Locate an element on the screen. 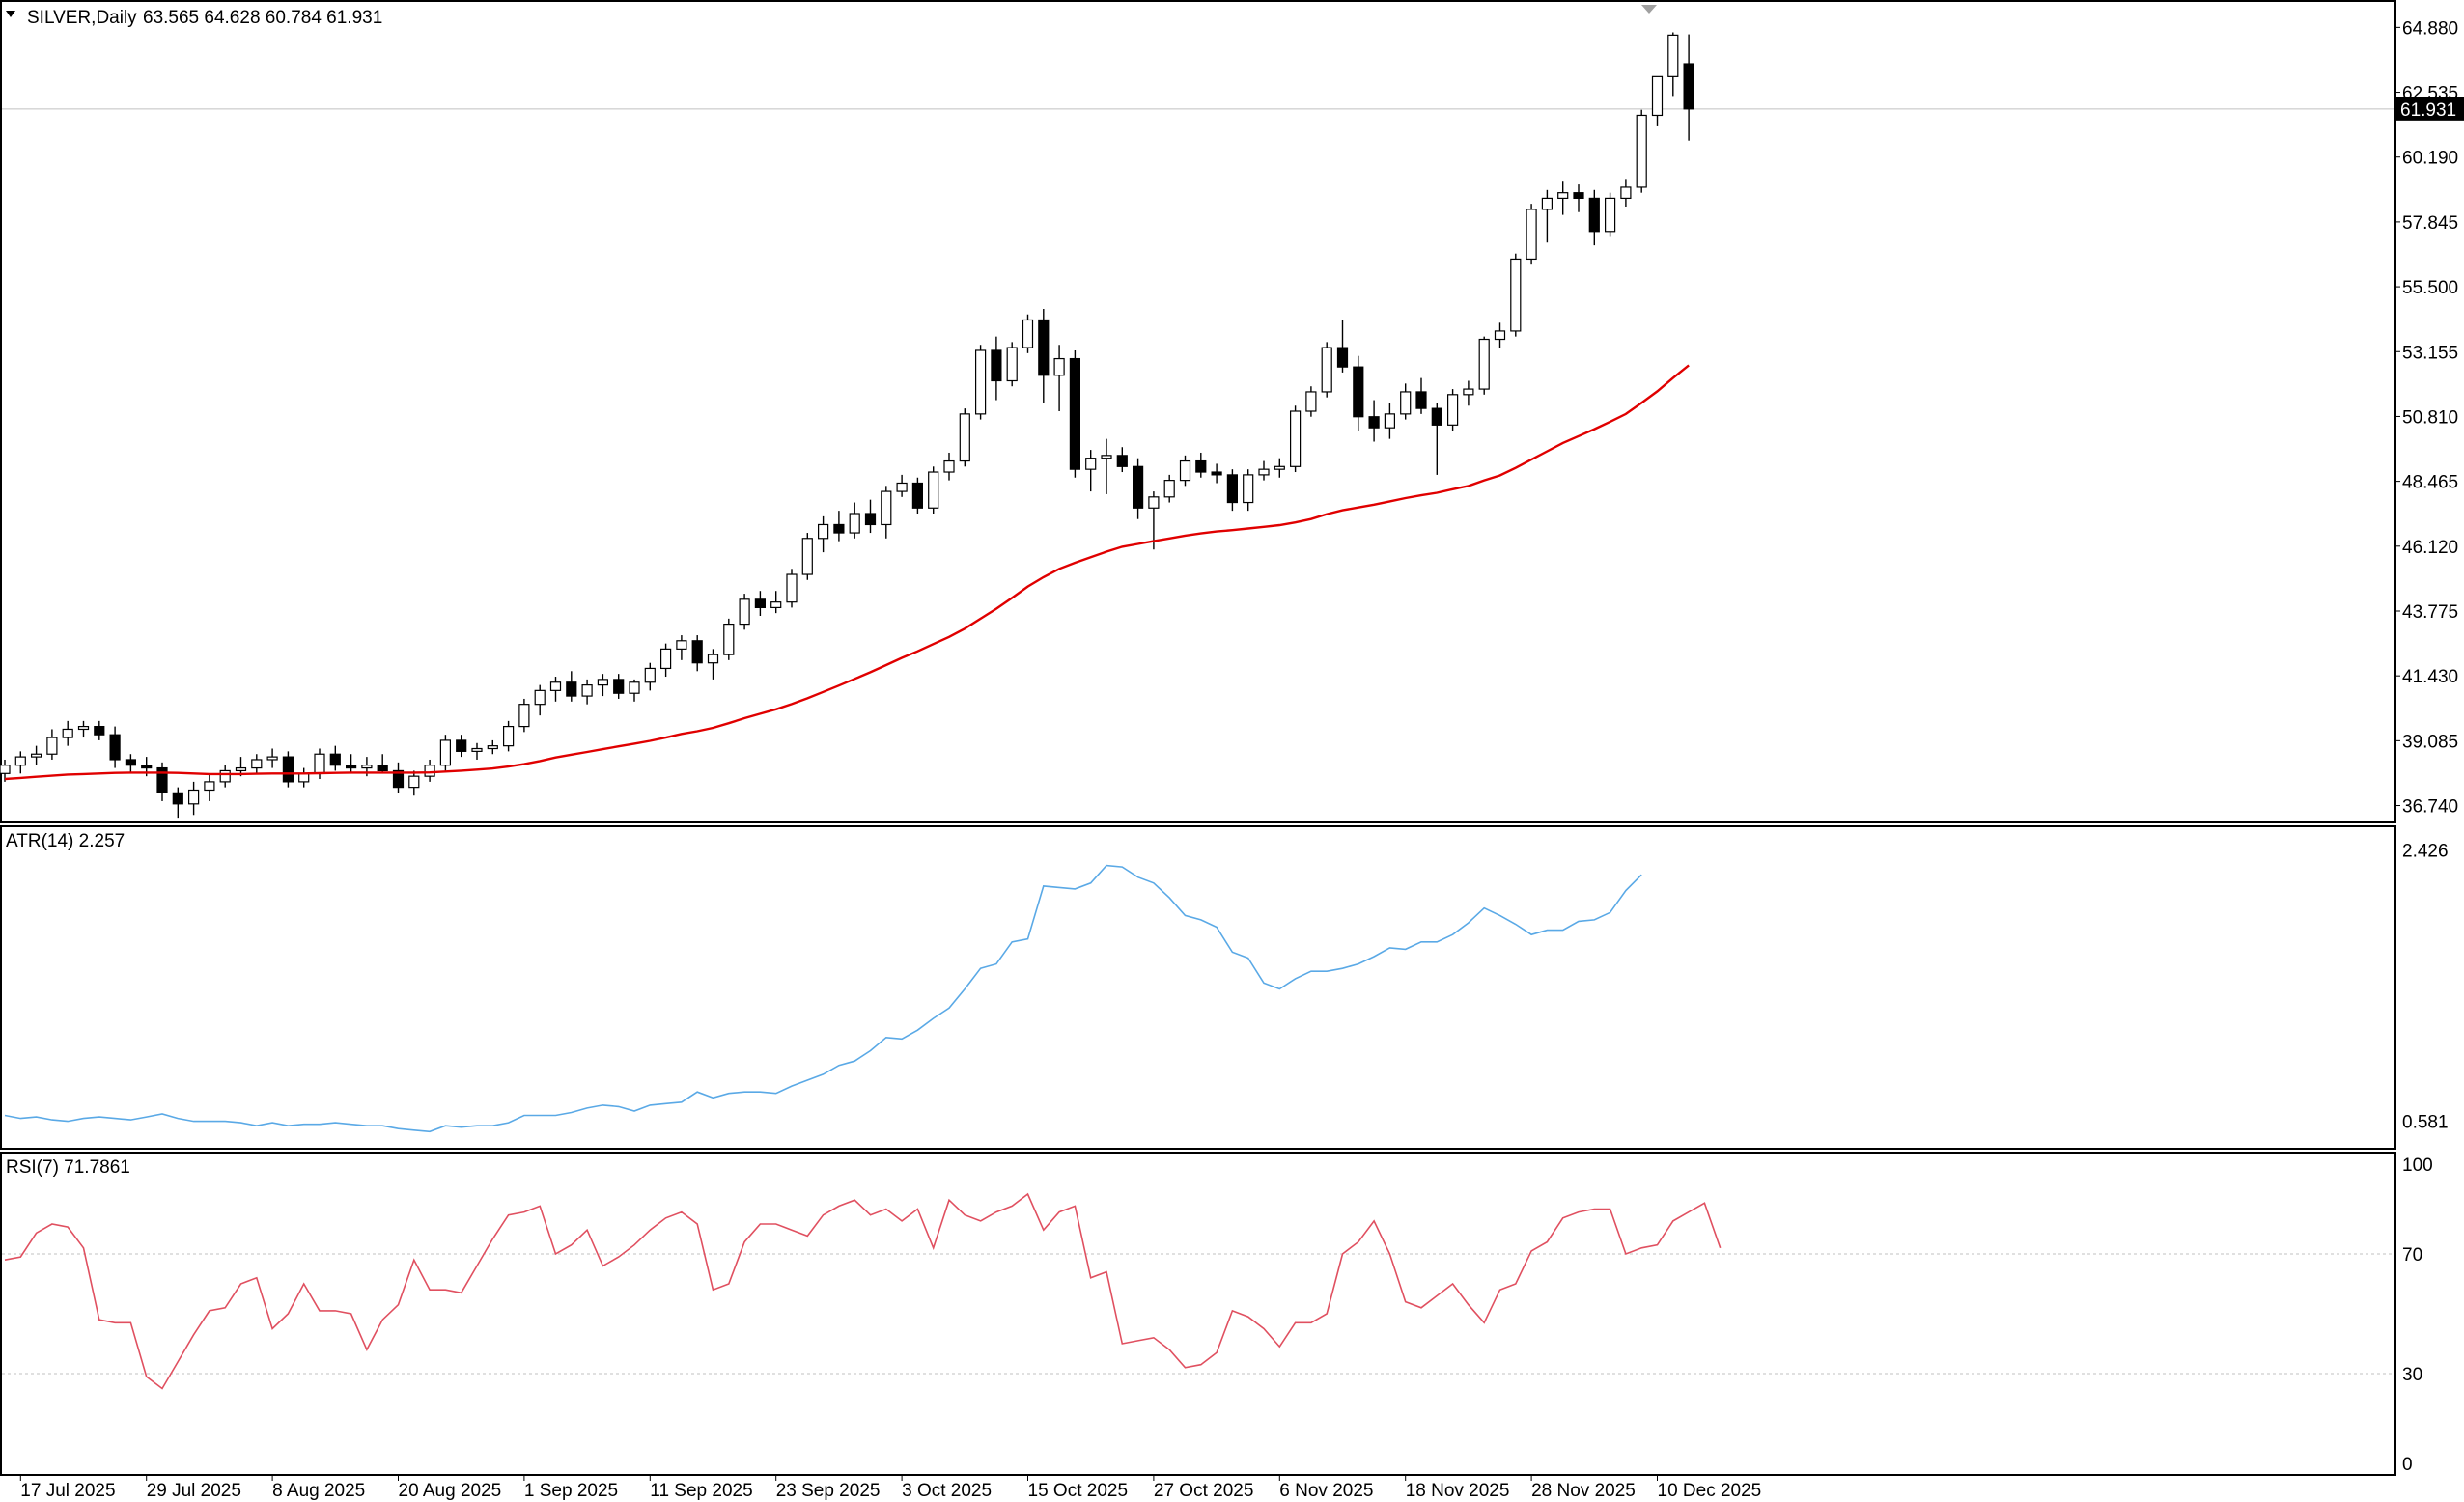  date-tick-label: 1 Sep 2025 is located at coordinates (571, 1491).